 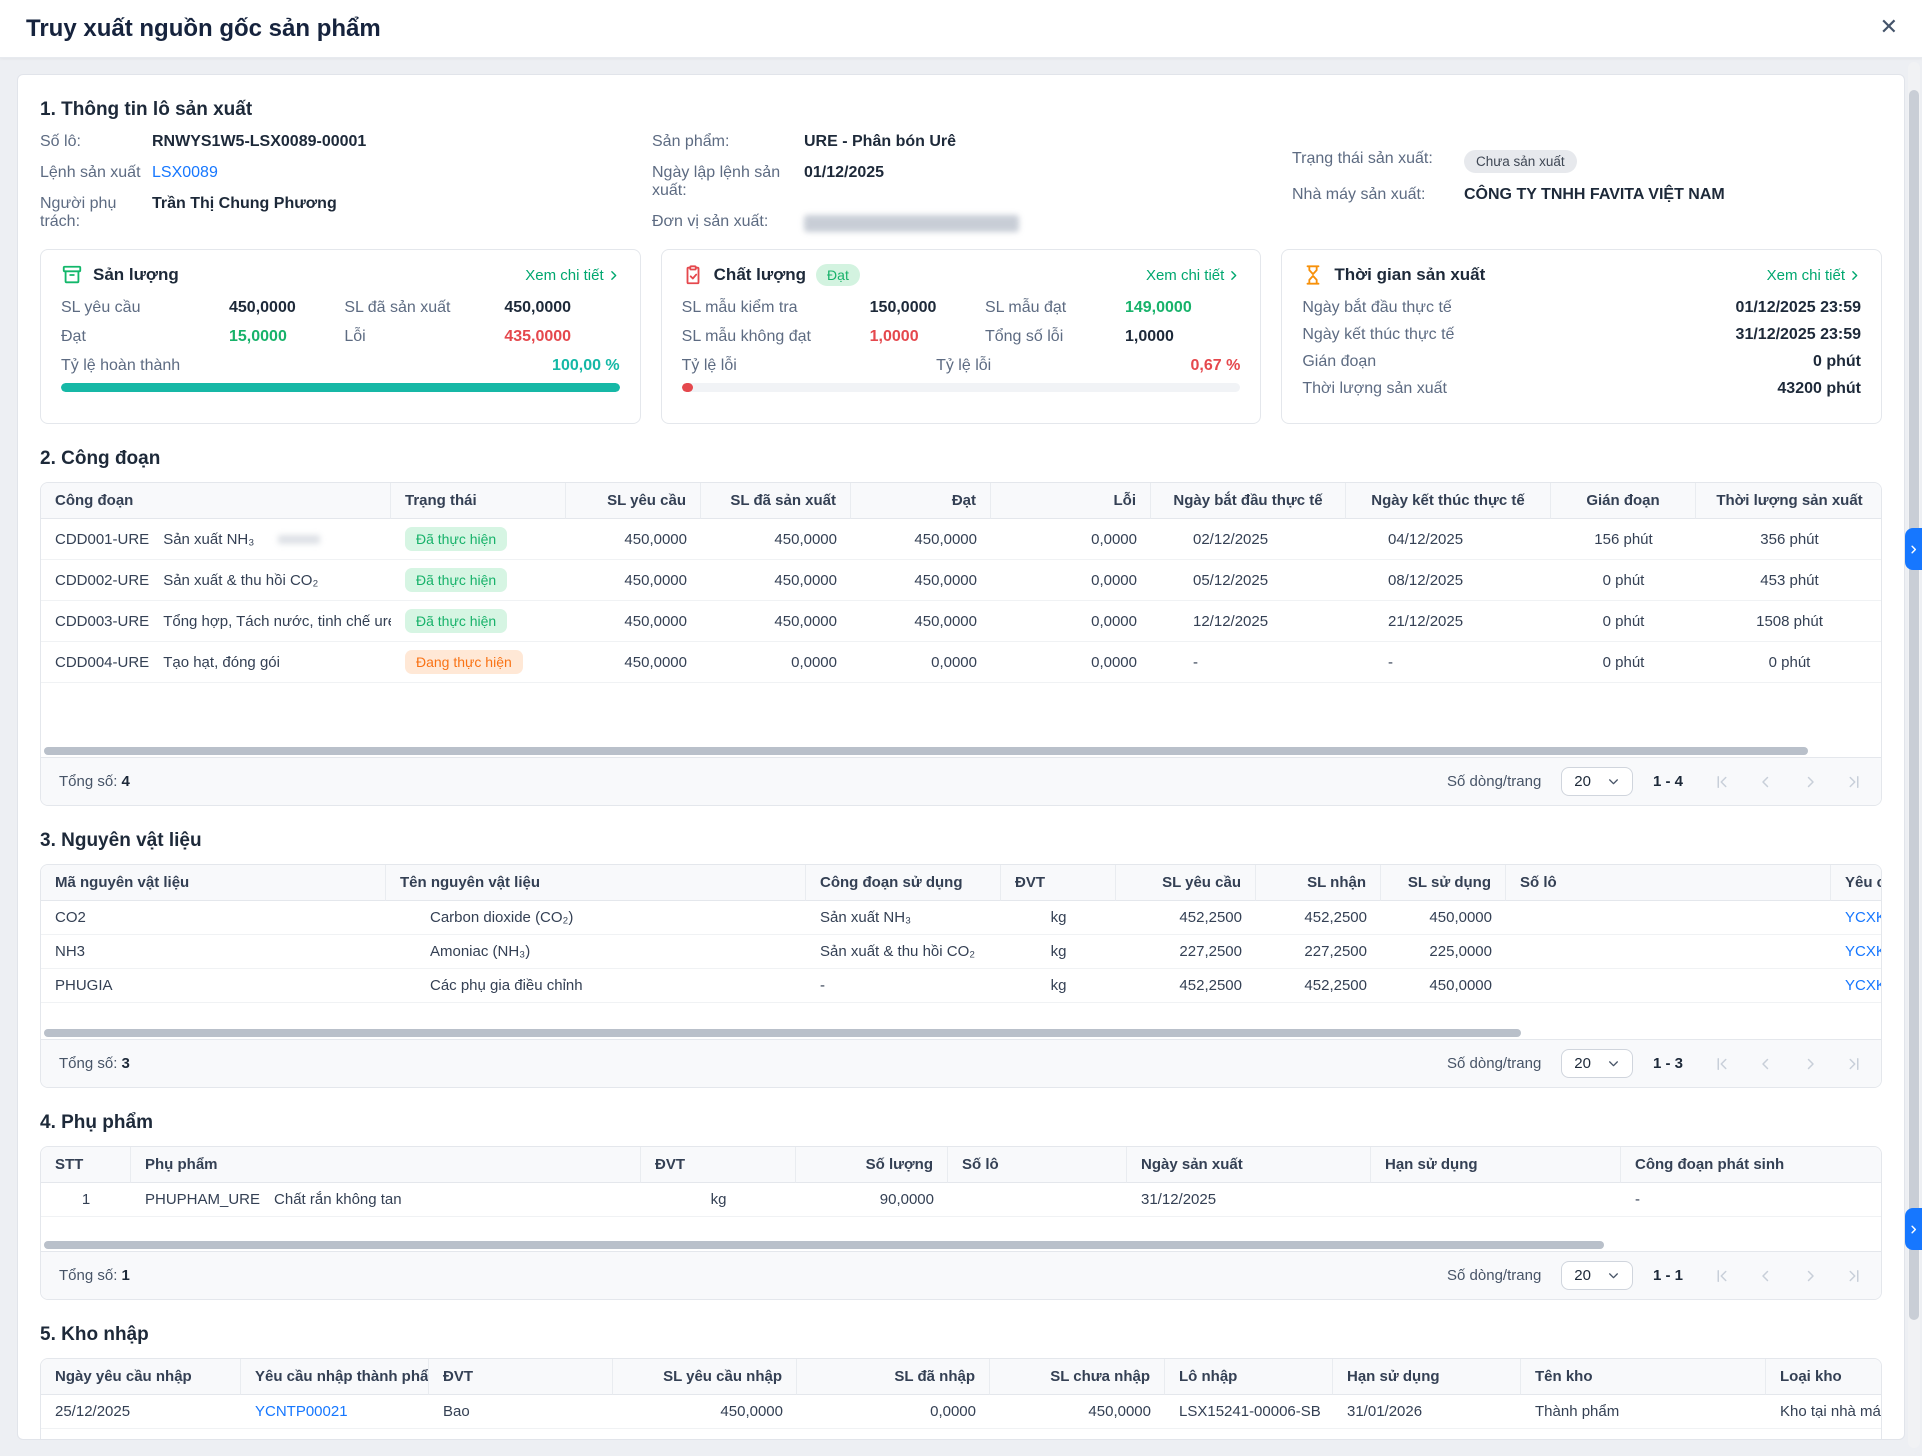 What do you see at coordinates (1888, 26) in the screenshot?
I see `close-icon: ✕` at bounding box center [1888, 26].